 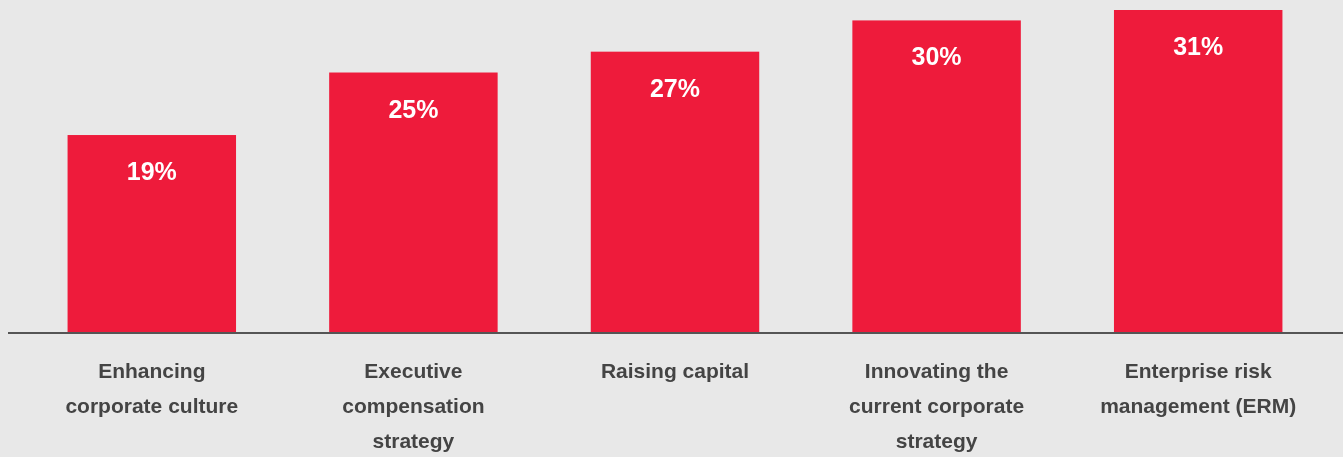 I want to click on data-label: 19%, so click(x=151, y=171).